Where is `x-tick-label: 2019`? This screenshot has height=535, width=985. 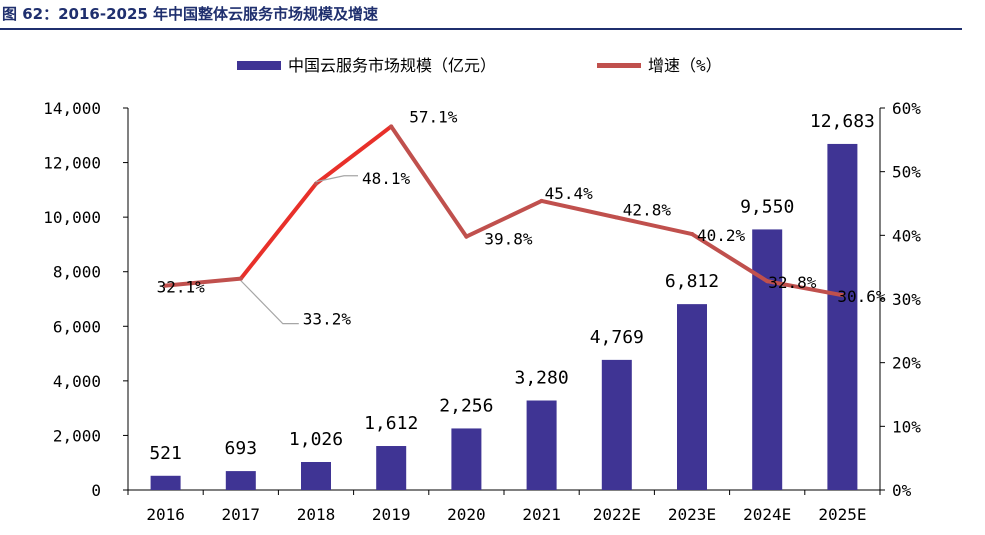 x-tick-label: 2019 is located at coordinates (391, 514).